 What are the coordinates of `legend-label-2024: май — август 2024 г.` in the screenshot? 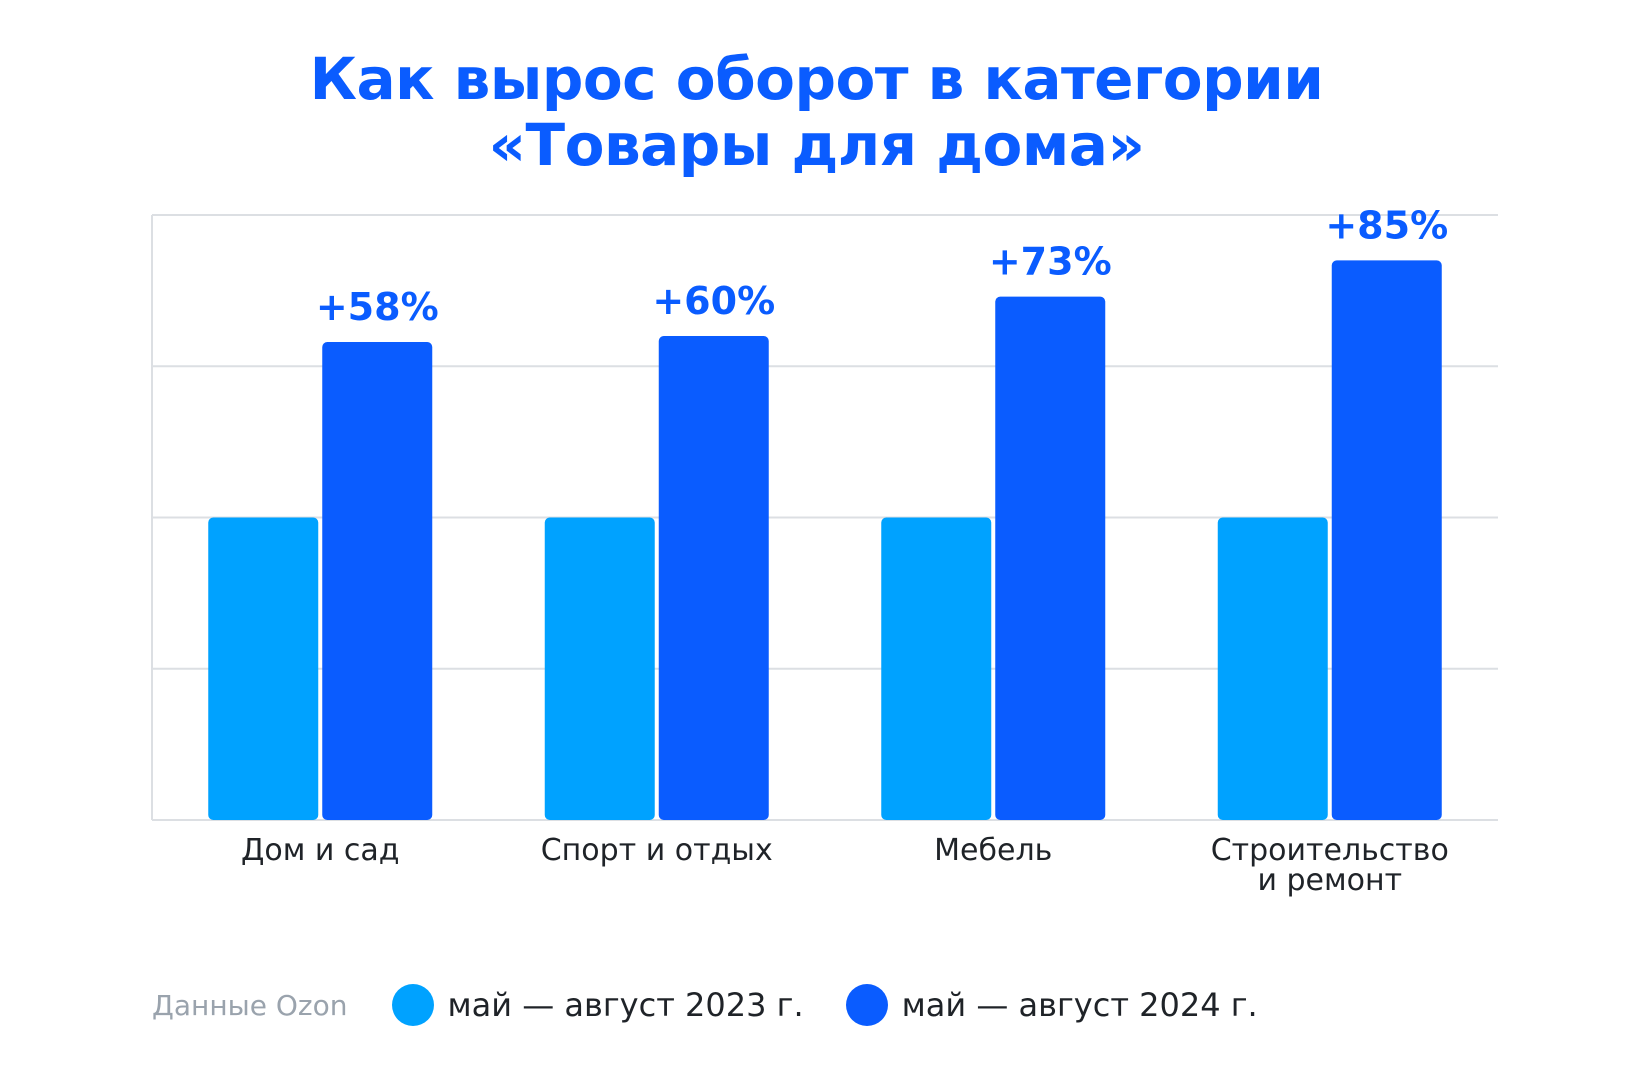 It's located at (1079, 1005).